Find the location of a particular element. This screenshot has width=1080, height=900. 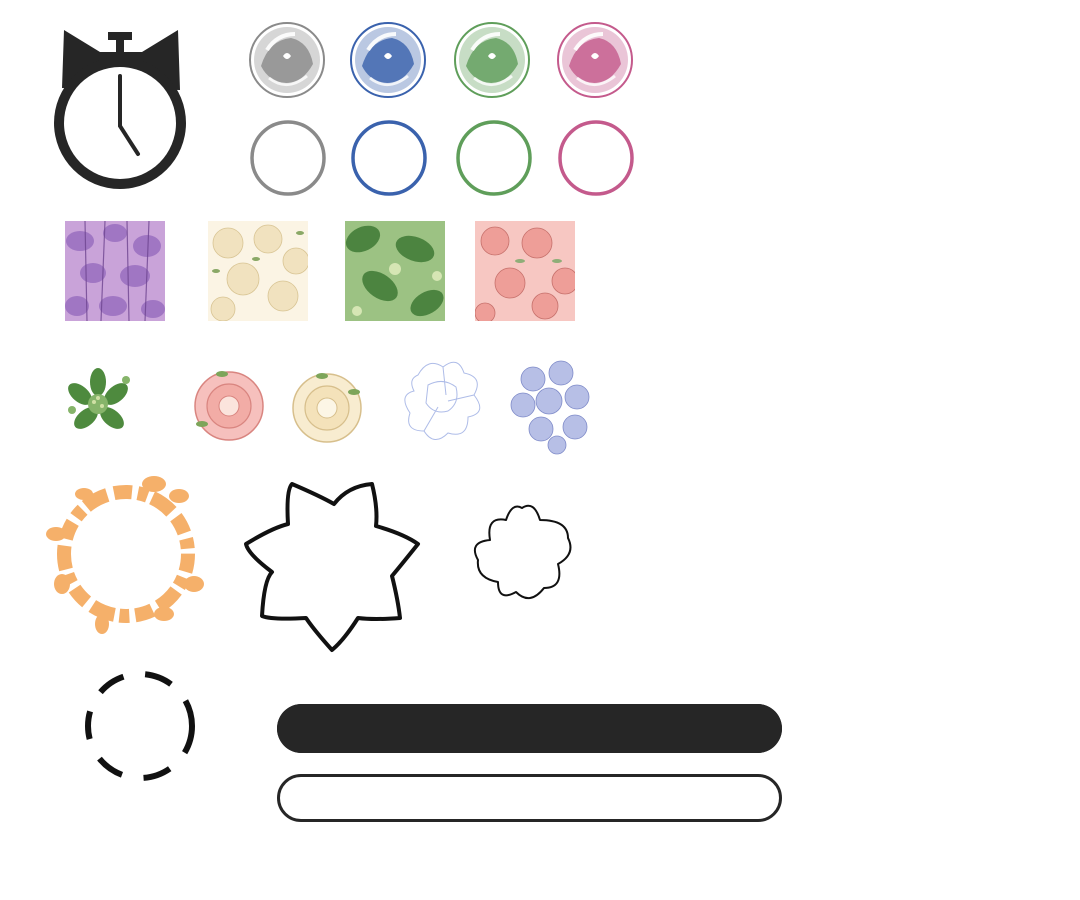

blue-crystal-orb-icon is located at coordinates (388, 60).